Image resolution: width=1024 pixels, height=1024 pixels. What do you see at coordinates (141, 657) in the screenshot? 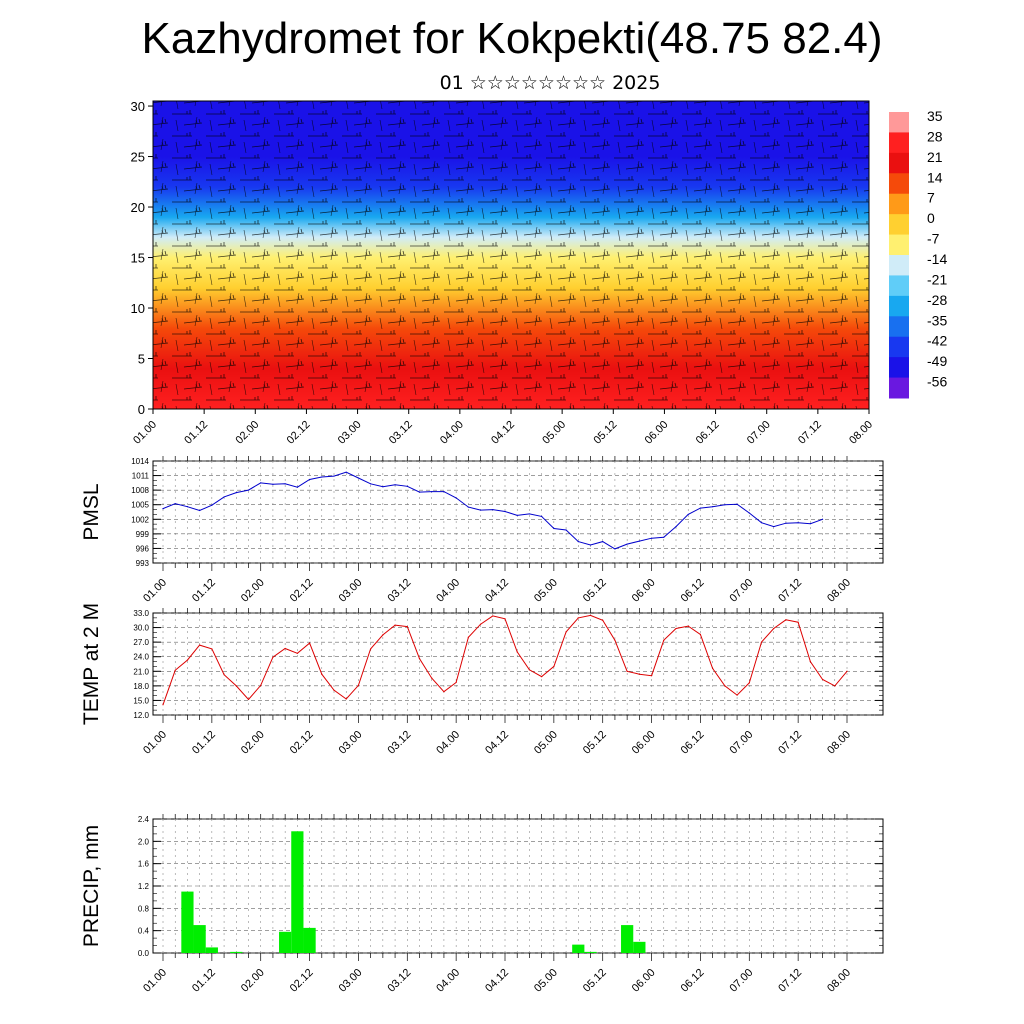
I see `y-tick-label: 24.0` at bounding box center [141, 657].